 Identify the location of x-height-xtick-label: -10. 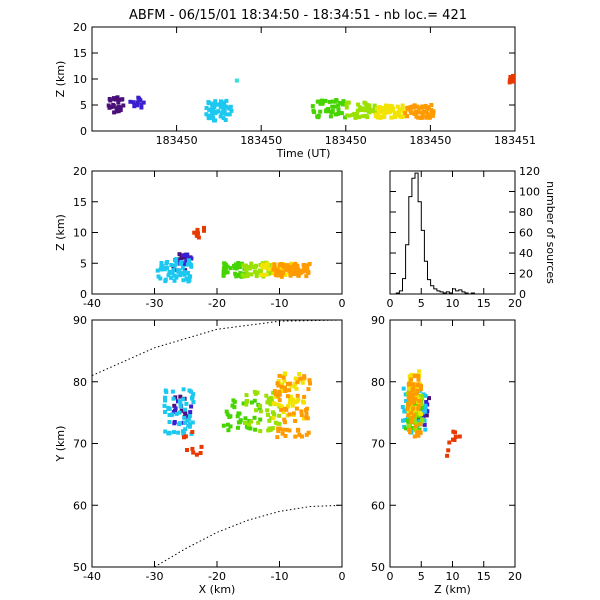
(280, 303).